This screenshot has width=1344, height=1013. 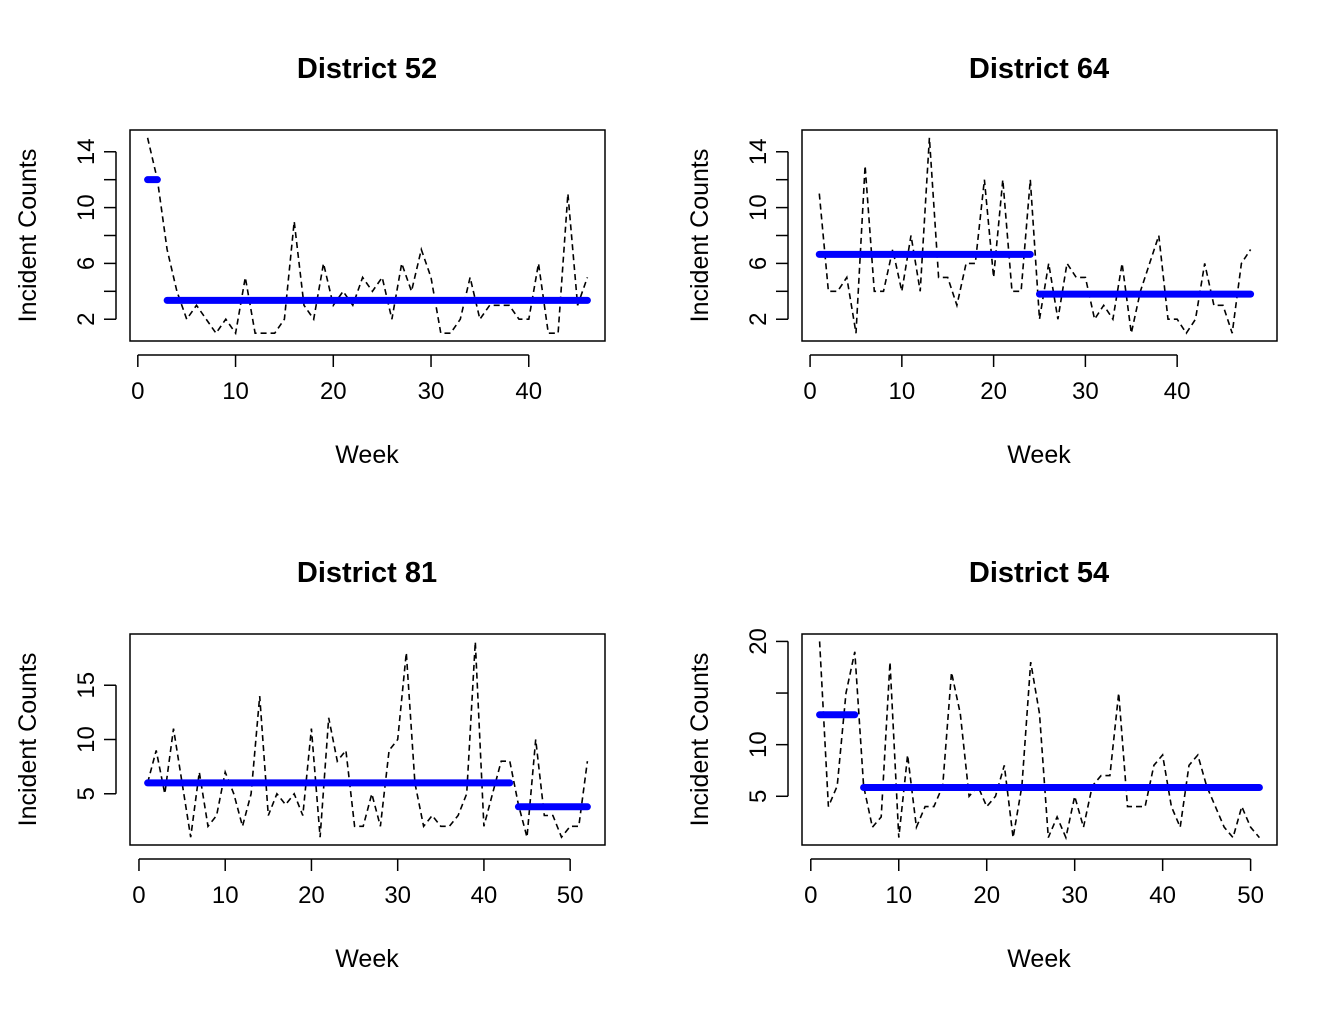 What do you see at coordinates (367, 573) in the screenshot?
I see `chart-title: District 81` at bounding box center [367, 573].